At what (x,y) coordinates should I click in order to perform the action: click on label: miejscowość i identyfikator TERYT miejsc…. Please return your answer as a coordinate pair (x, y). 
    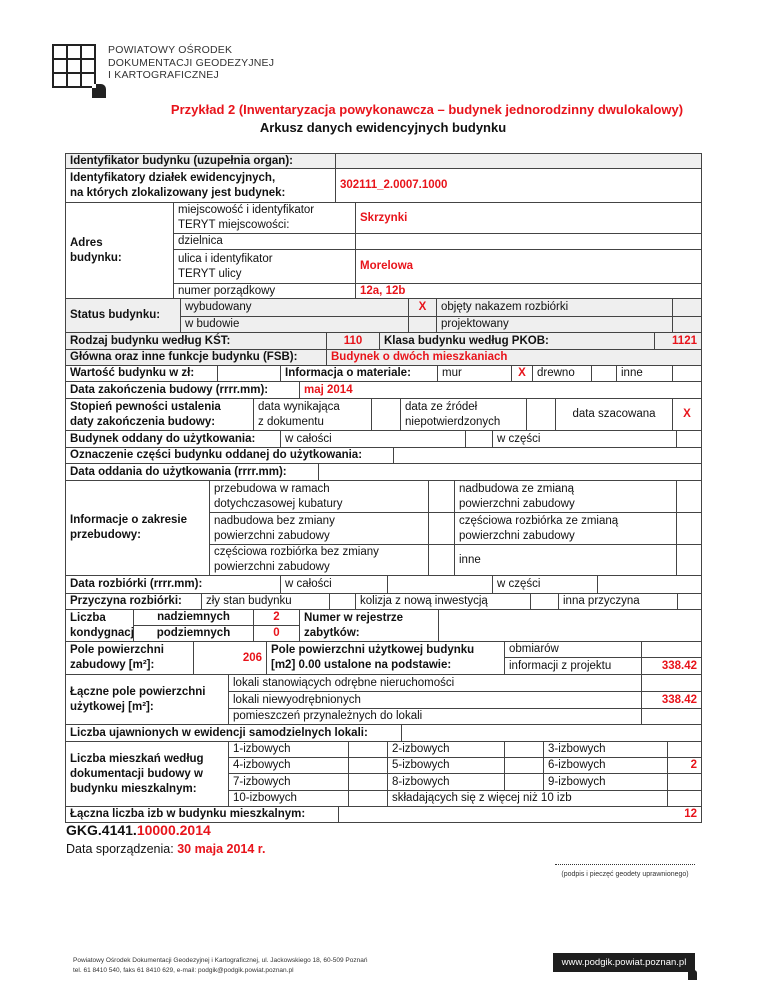
    Looking at the image, I should click on (264, 218).